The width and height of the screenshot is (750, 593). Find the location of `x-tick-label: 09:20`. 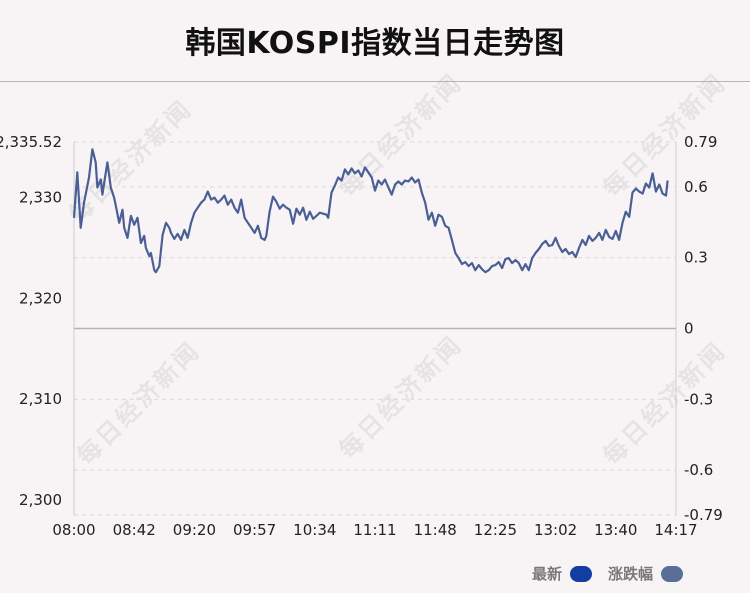

x-tick-label: 09:20 is located at coordinates (194, 530).